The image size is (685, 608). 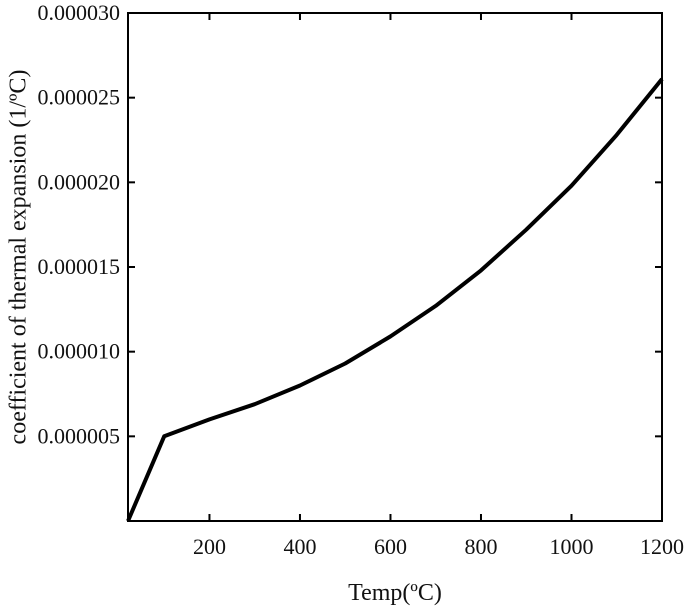 What do you see at coordinates (480, 546) in the screenshot?
I see `x-tick-label: 800` at bounding box center [480, 546].